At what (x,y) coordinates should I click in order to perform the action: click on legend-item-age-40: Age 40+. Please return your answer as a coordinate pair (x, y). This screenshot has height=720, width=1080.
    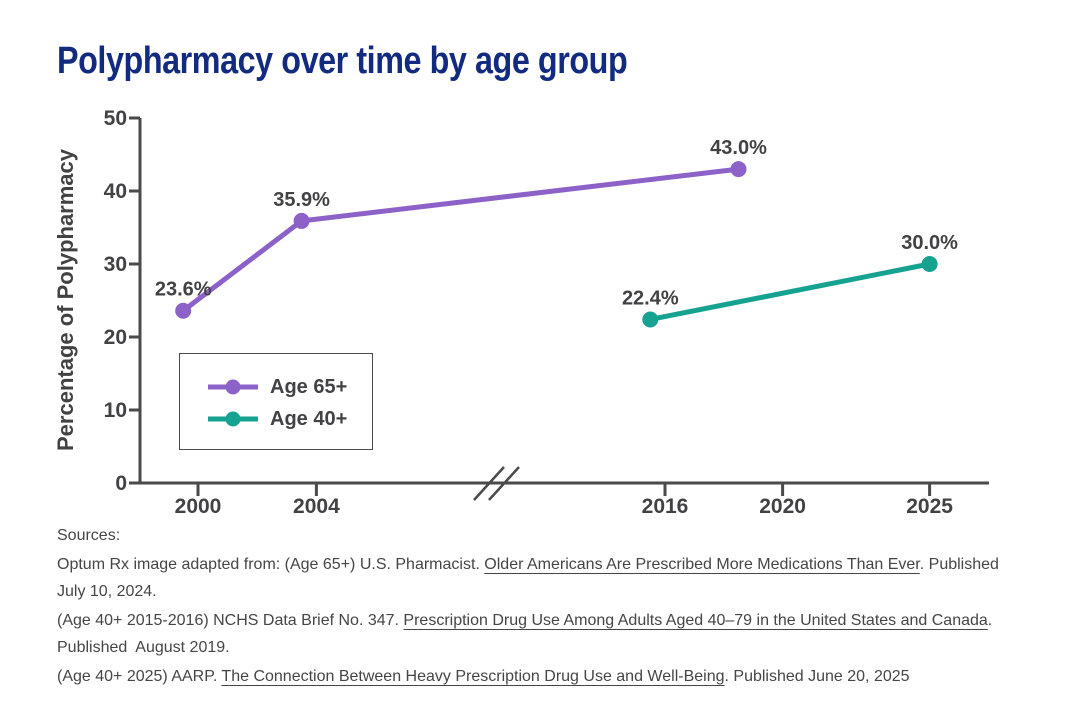
    Looking at the image, I should click on (289, 419).